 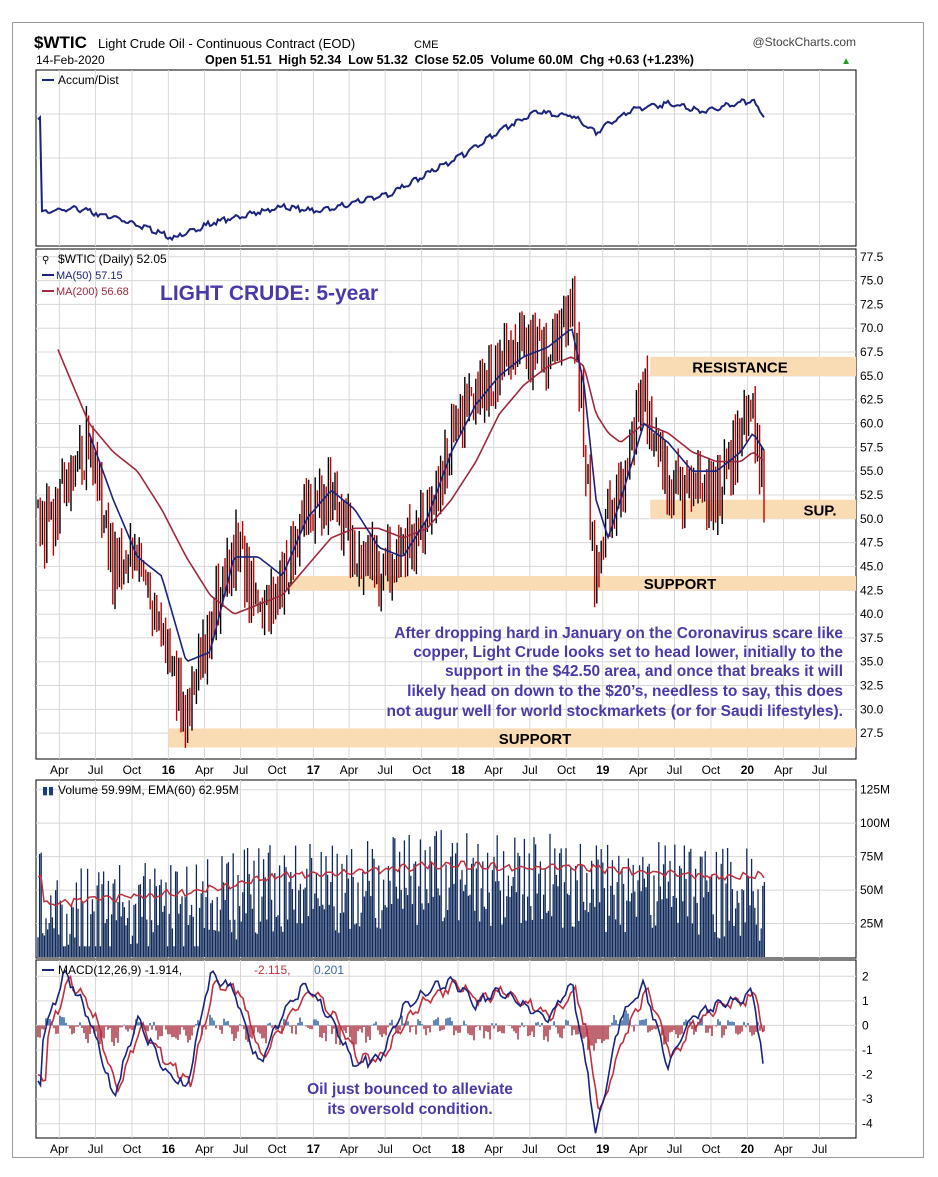 What do you see at coordinates (872, 614) in the screenshot?
I see `price-y-tick-label: 40.0` at bounding box center [872, 614].